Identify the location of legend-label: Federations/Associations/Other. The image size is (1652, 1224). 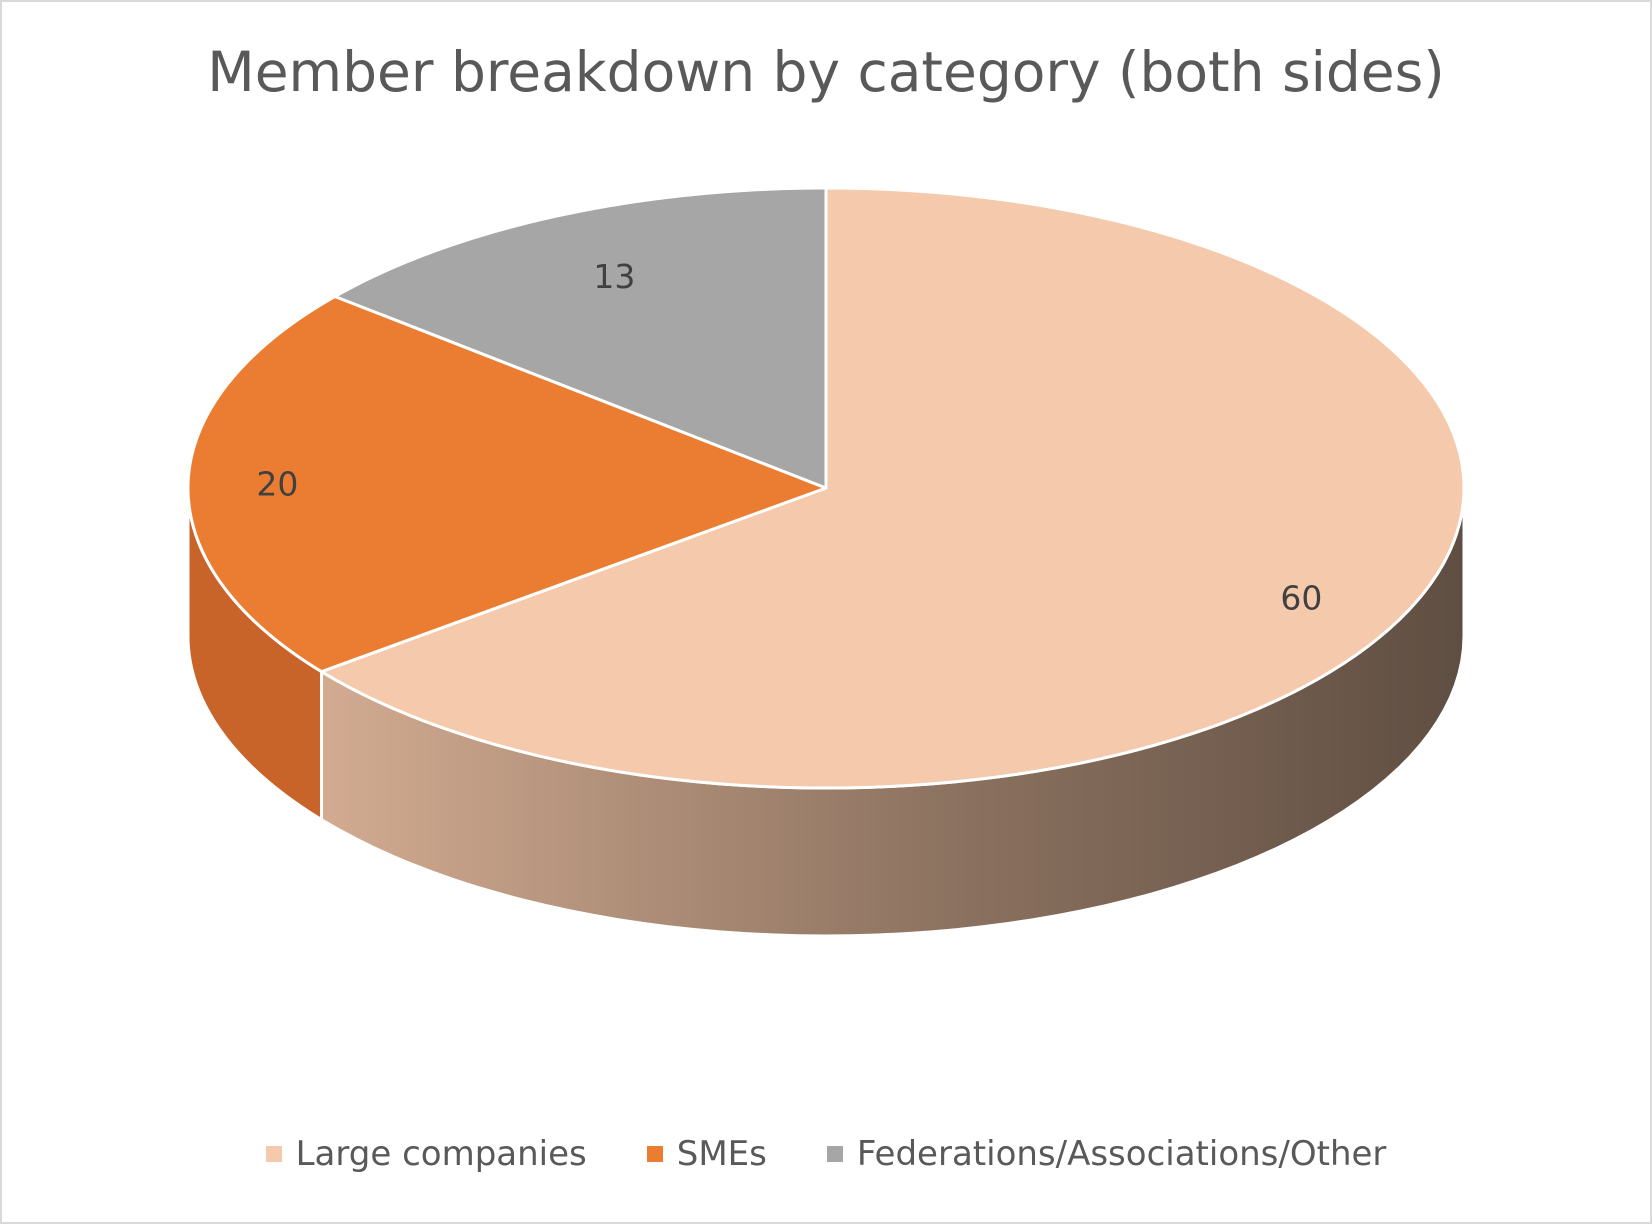
(1121, 1154).